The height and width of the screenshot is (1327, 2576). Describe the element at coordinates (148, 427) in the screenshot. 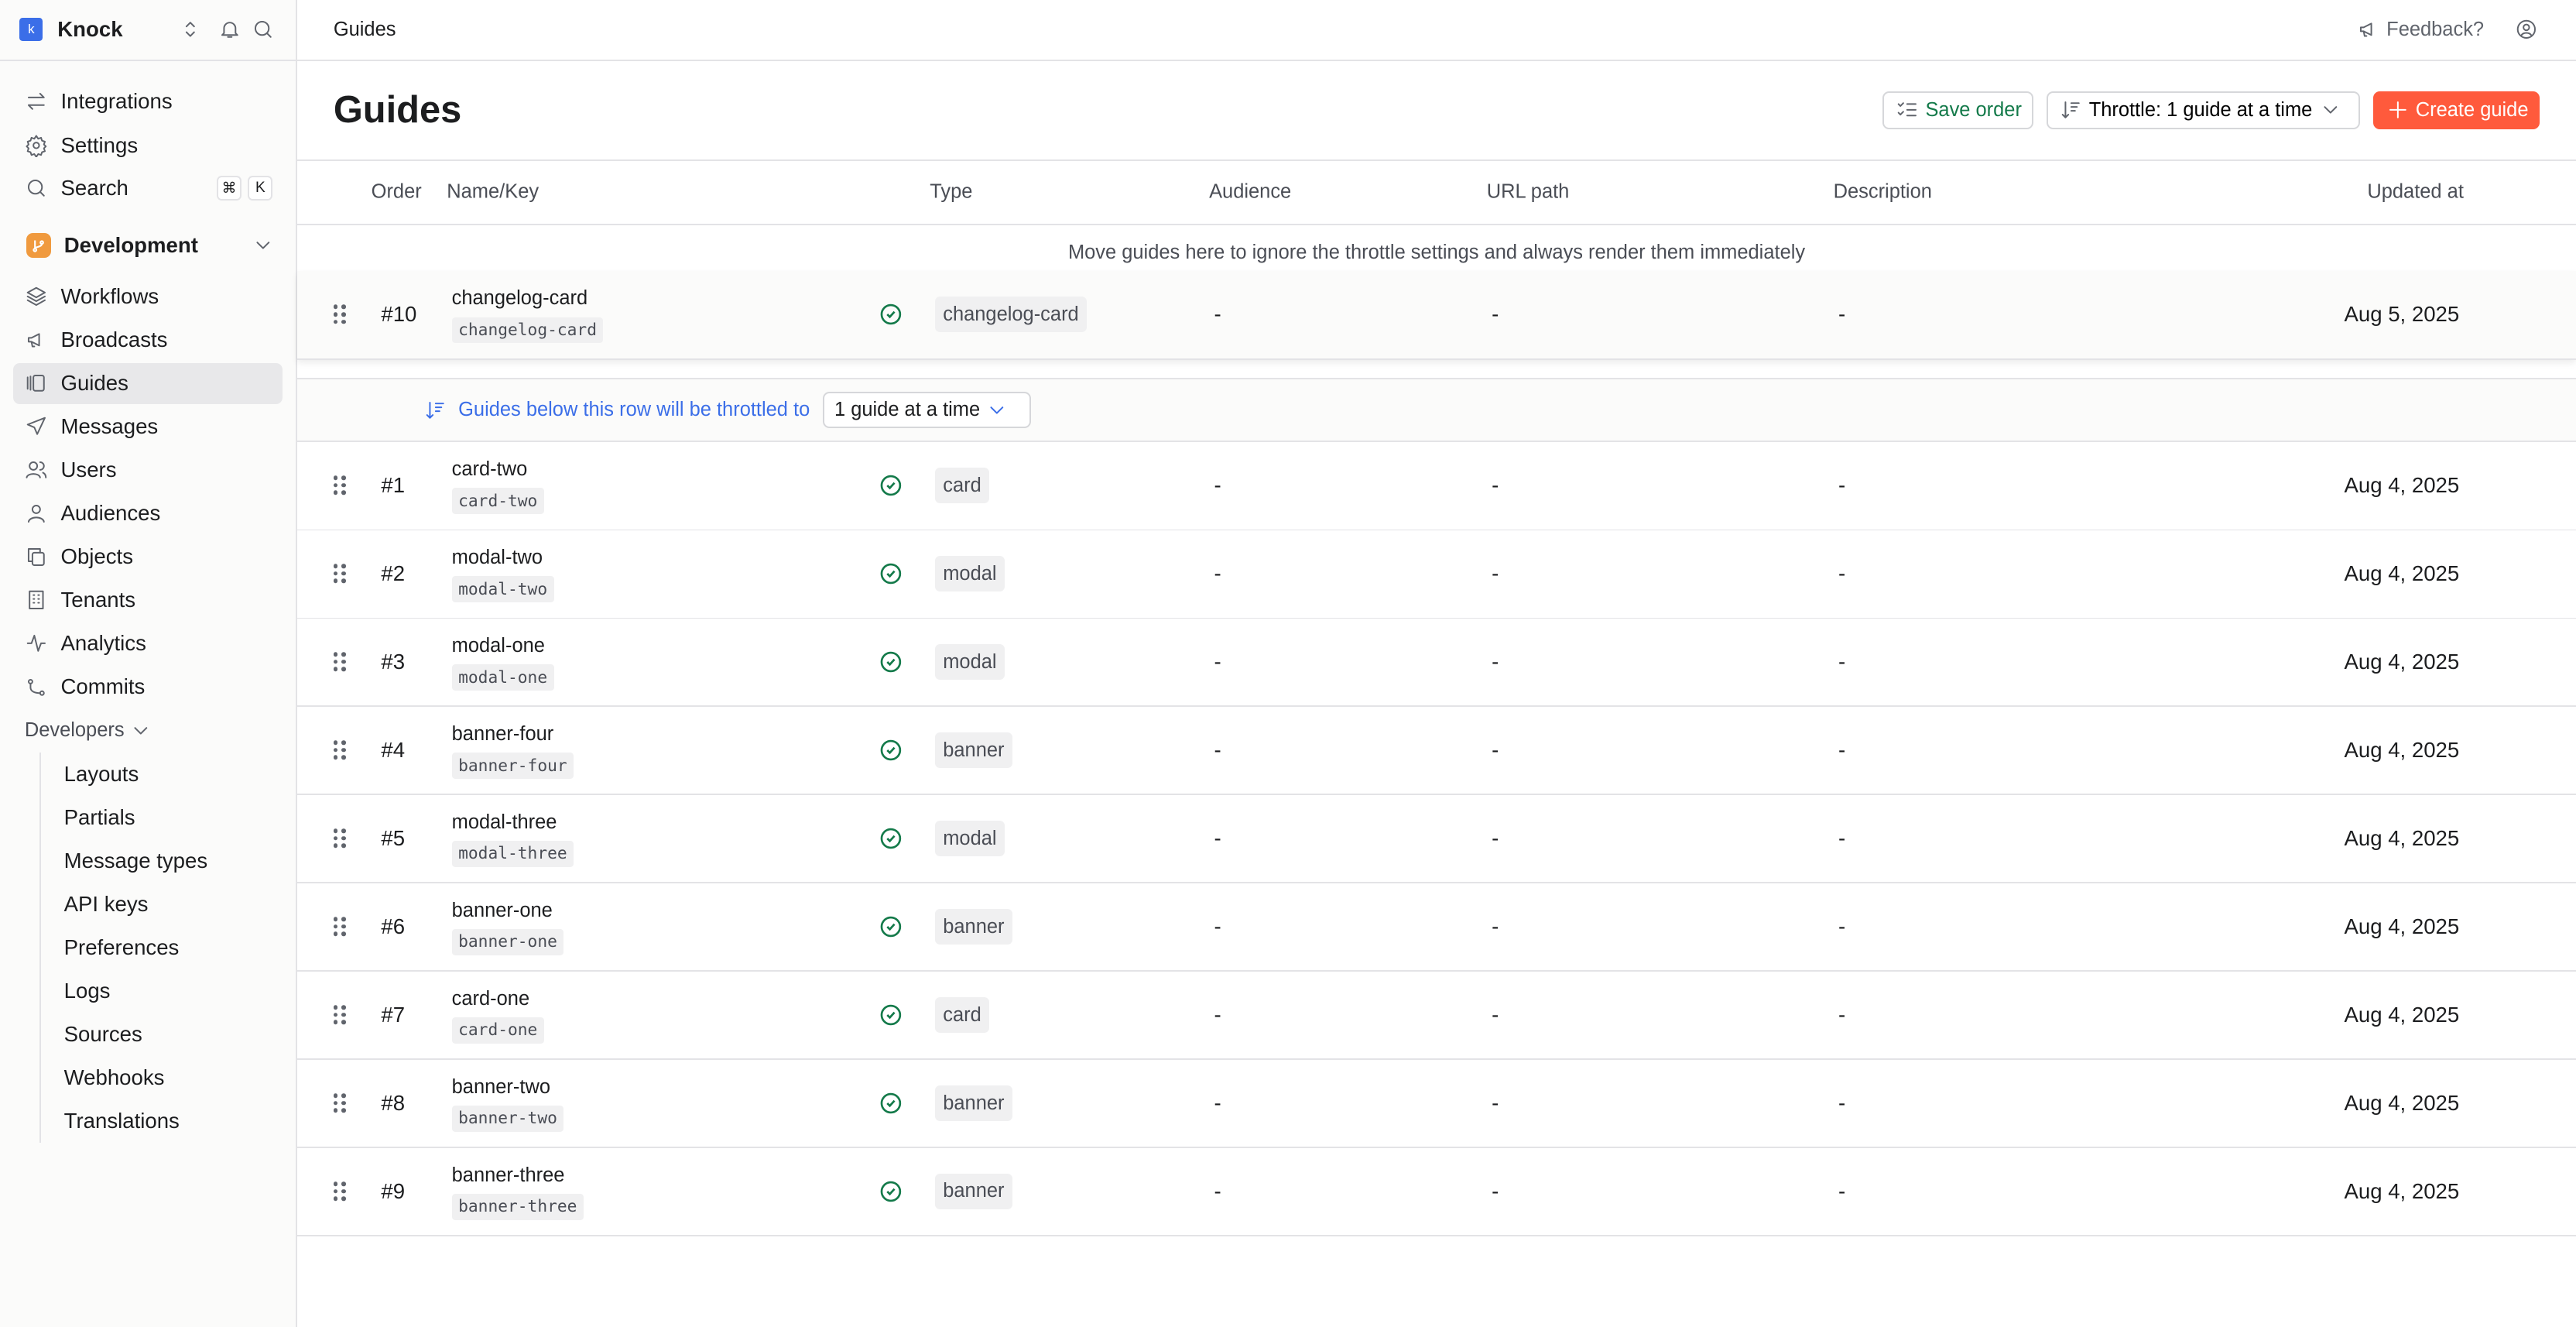

I see `sidebar-item-messages: Messages` at that location.